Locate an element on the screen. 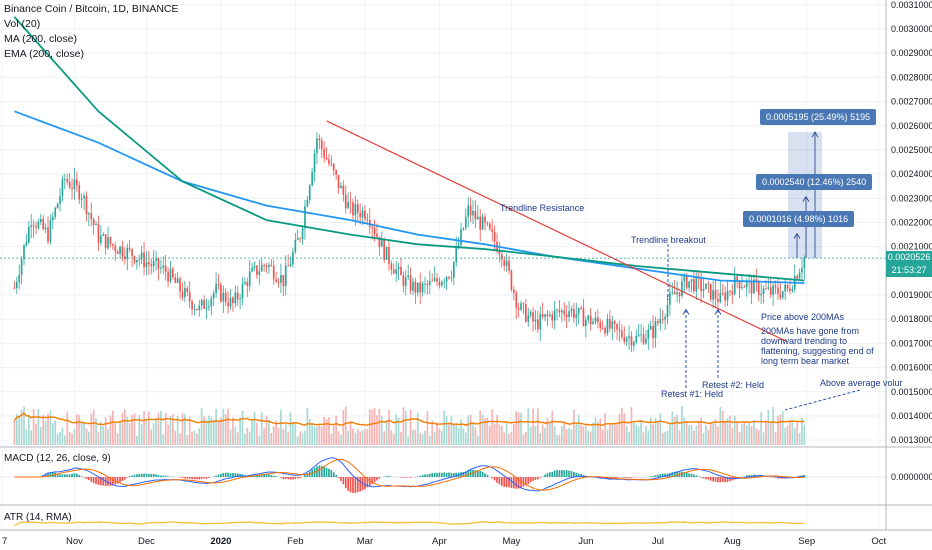 This screenshot has width=932, height=550. atr-label: ATR (14, RMA) is located at coordinates (38, 517).